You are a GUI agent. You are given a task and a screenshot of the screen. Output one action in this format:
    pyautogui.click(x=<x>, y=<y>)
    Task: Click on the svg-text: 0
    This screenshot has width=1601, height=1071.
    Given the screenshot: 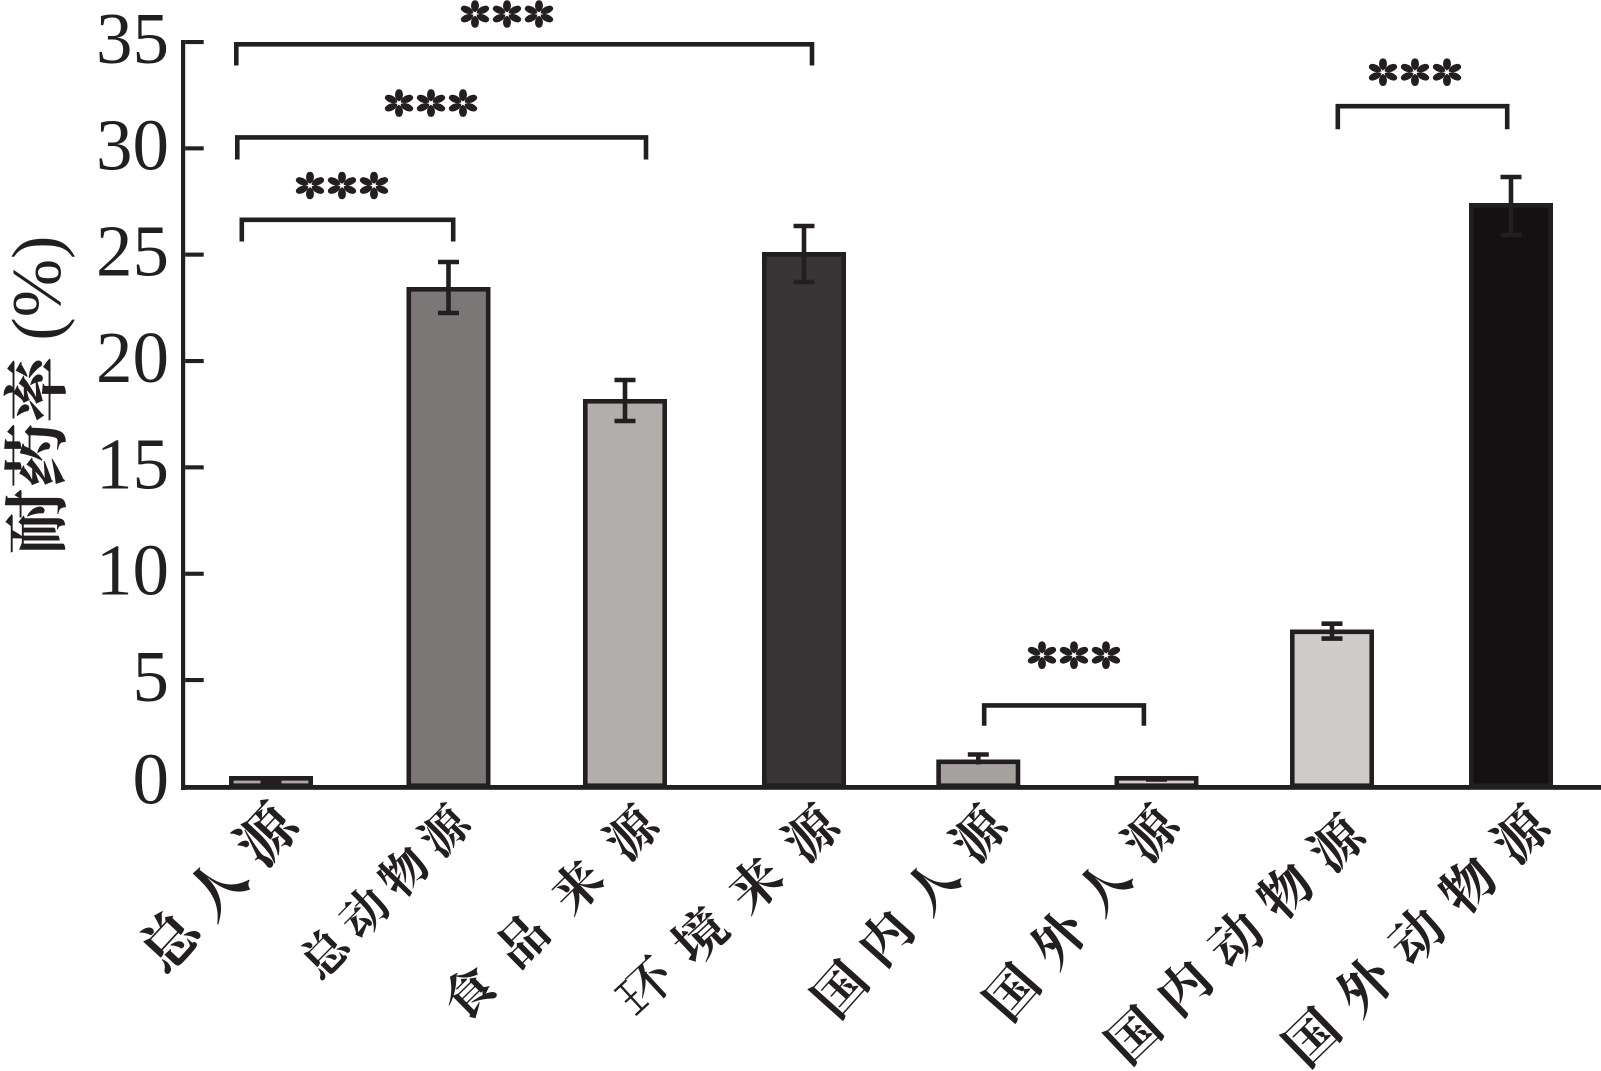 What is the action you would take?
    pyautogui.click(x=151, y=778)
    